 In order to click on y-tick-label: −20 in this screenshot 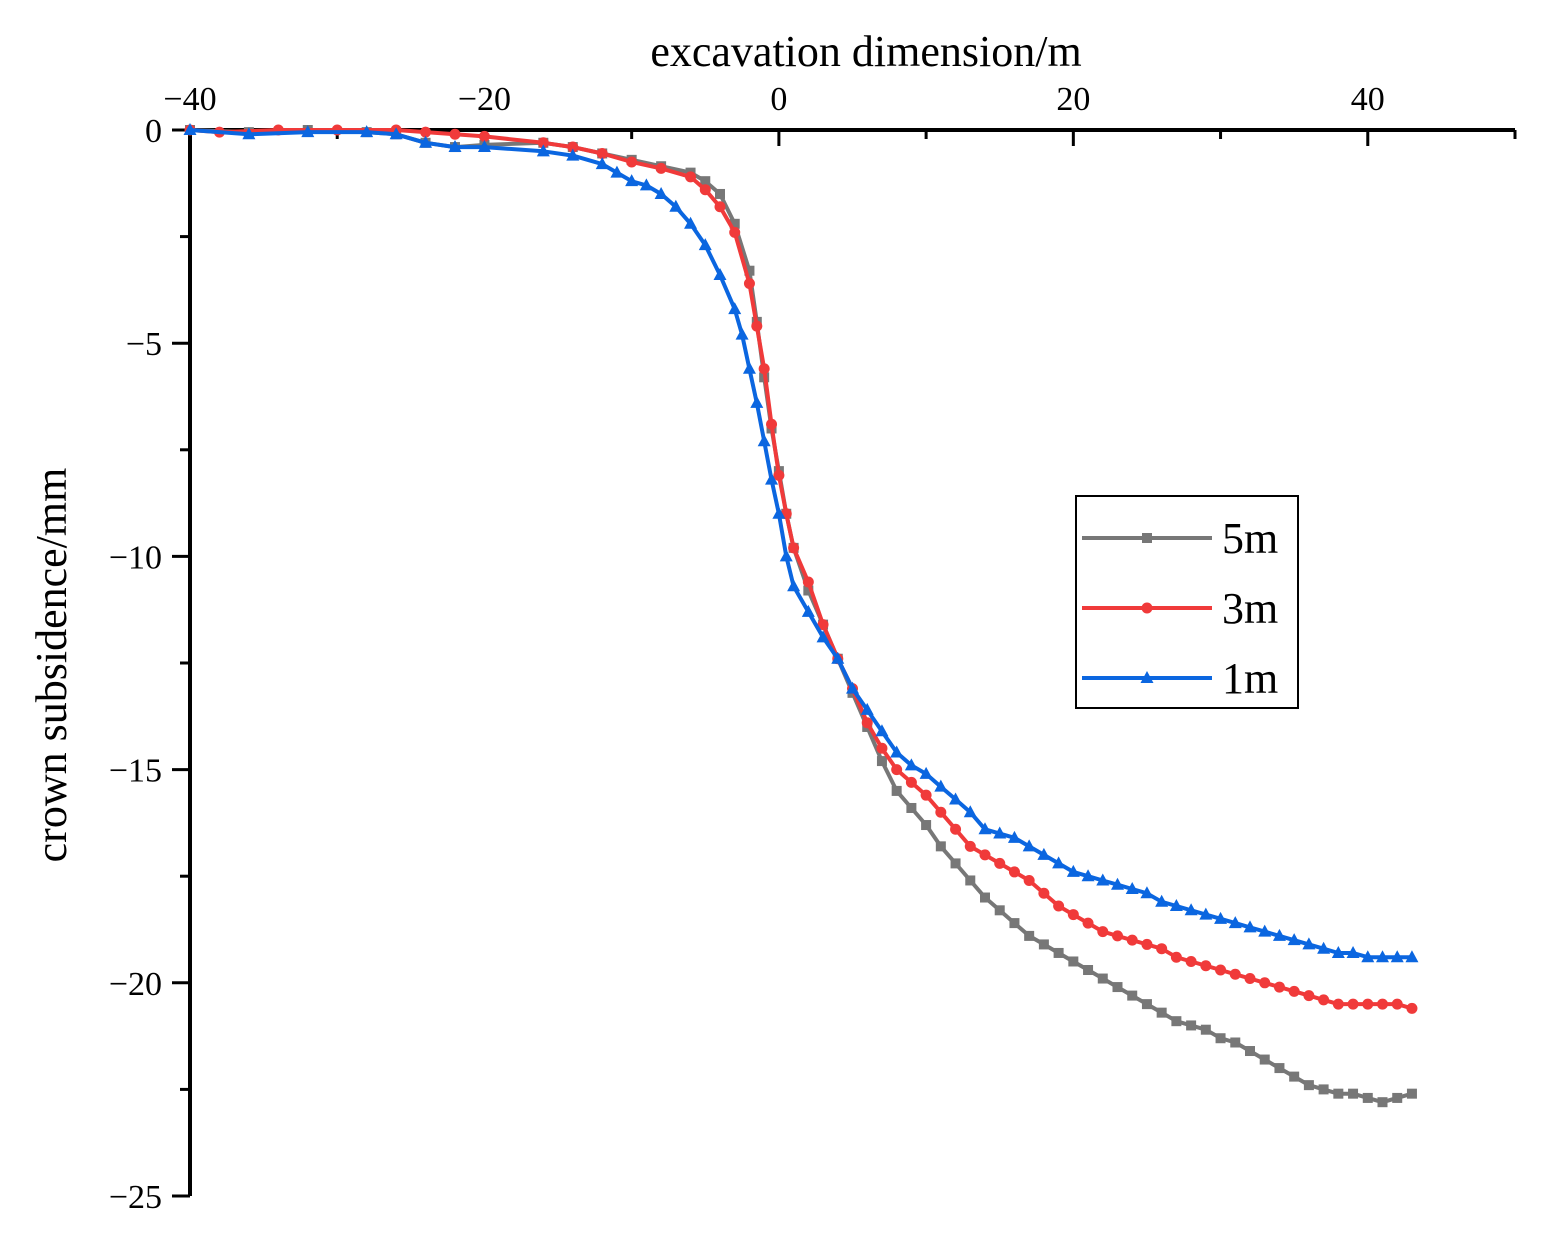, I will do `click(135, 984)`.